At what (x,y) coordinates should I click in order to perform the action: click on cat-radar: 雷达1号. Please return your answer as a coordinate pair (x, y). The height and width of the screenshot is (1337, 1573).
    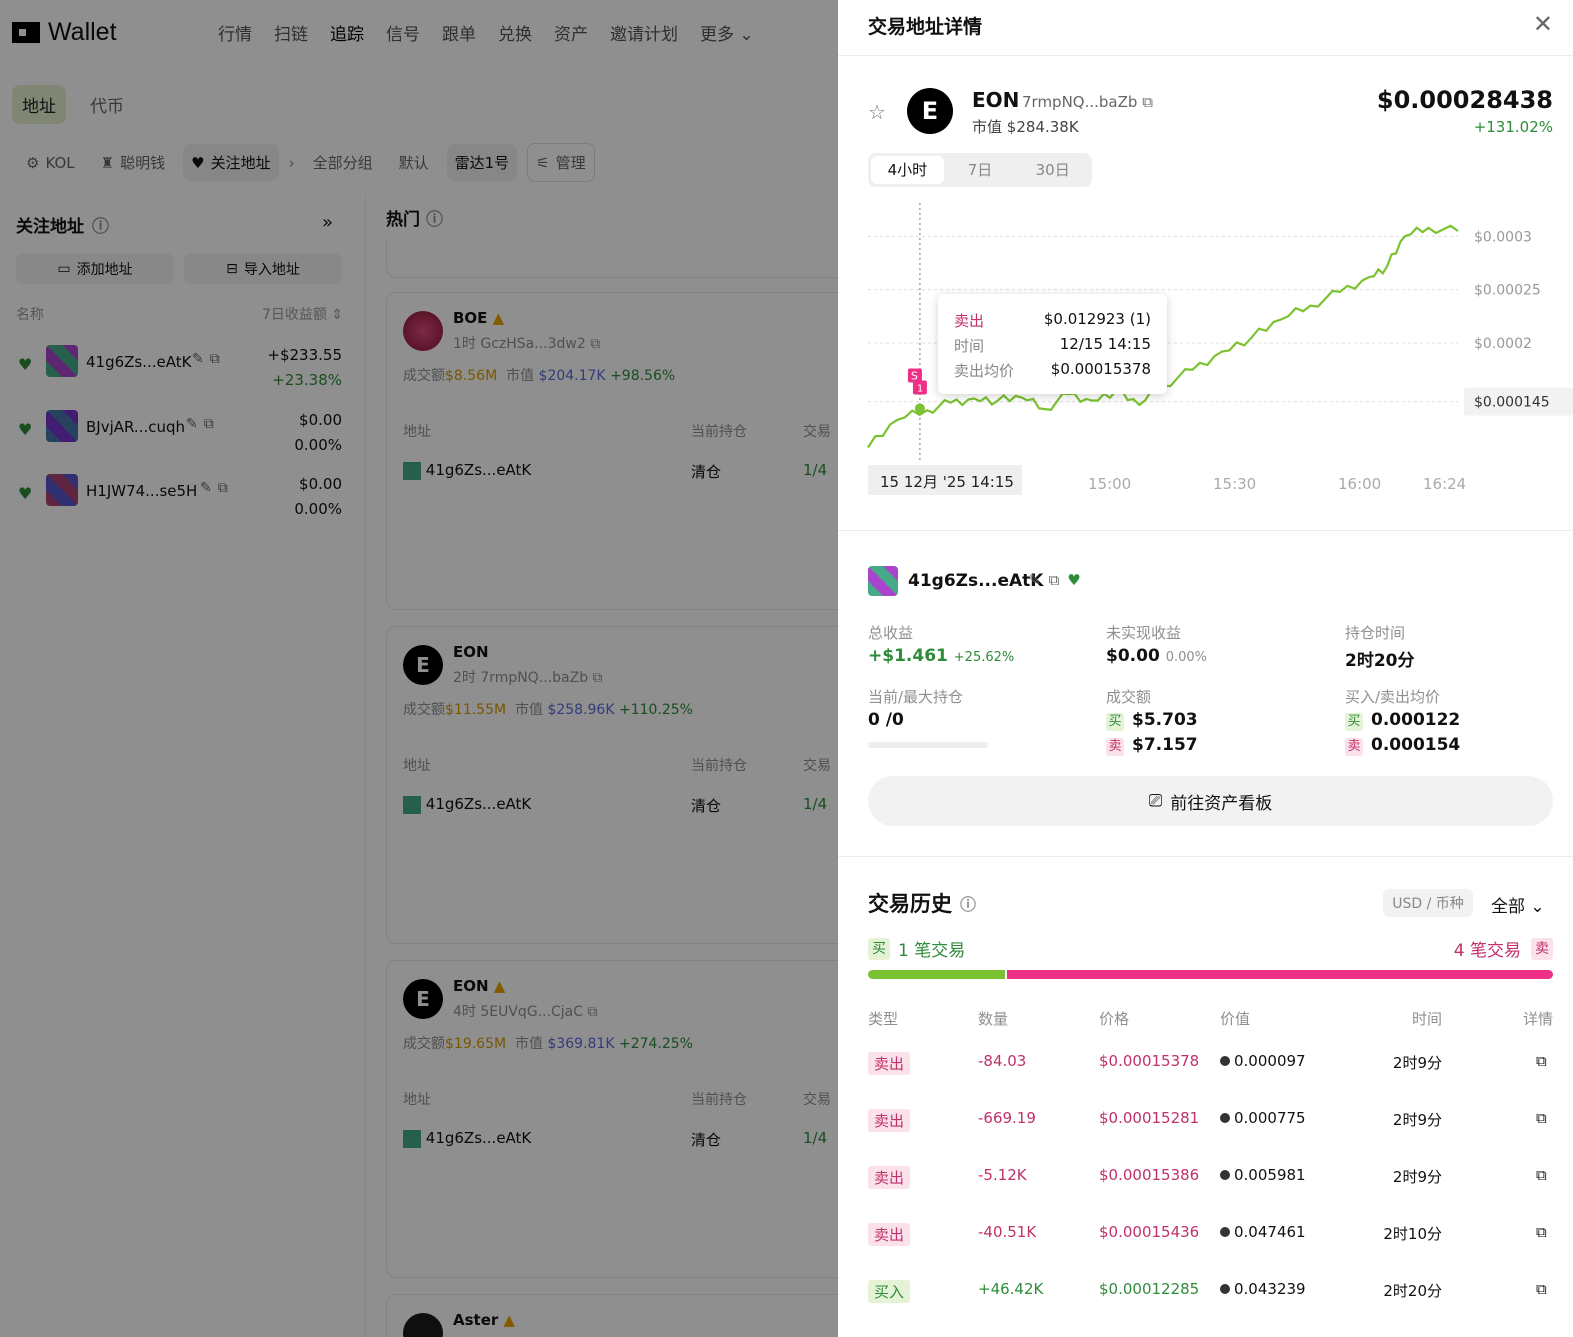
    Looking at the image, I should click on (482, 162).